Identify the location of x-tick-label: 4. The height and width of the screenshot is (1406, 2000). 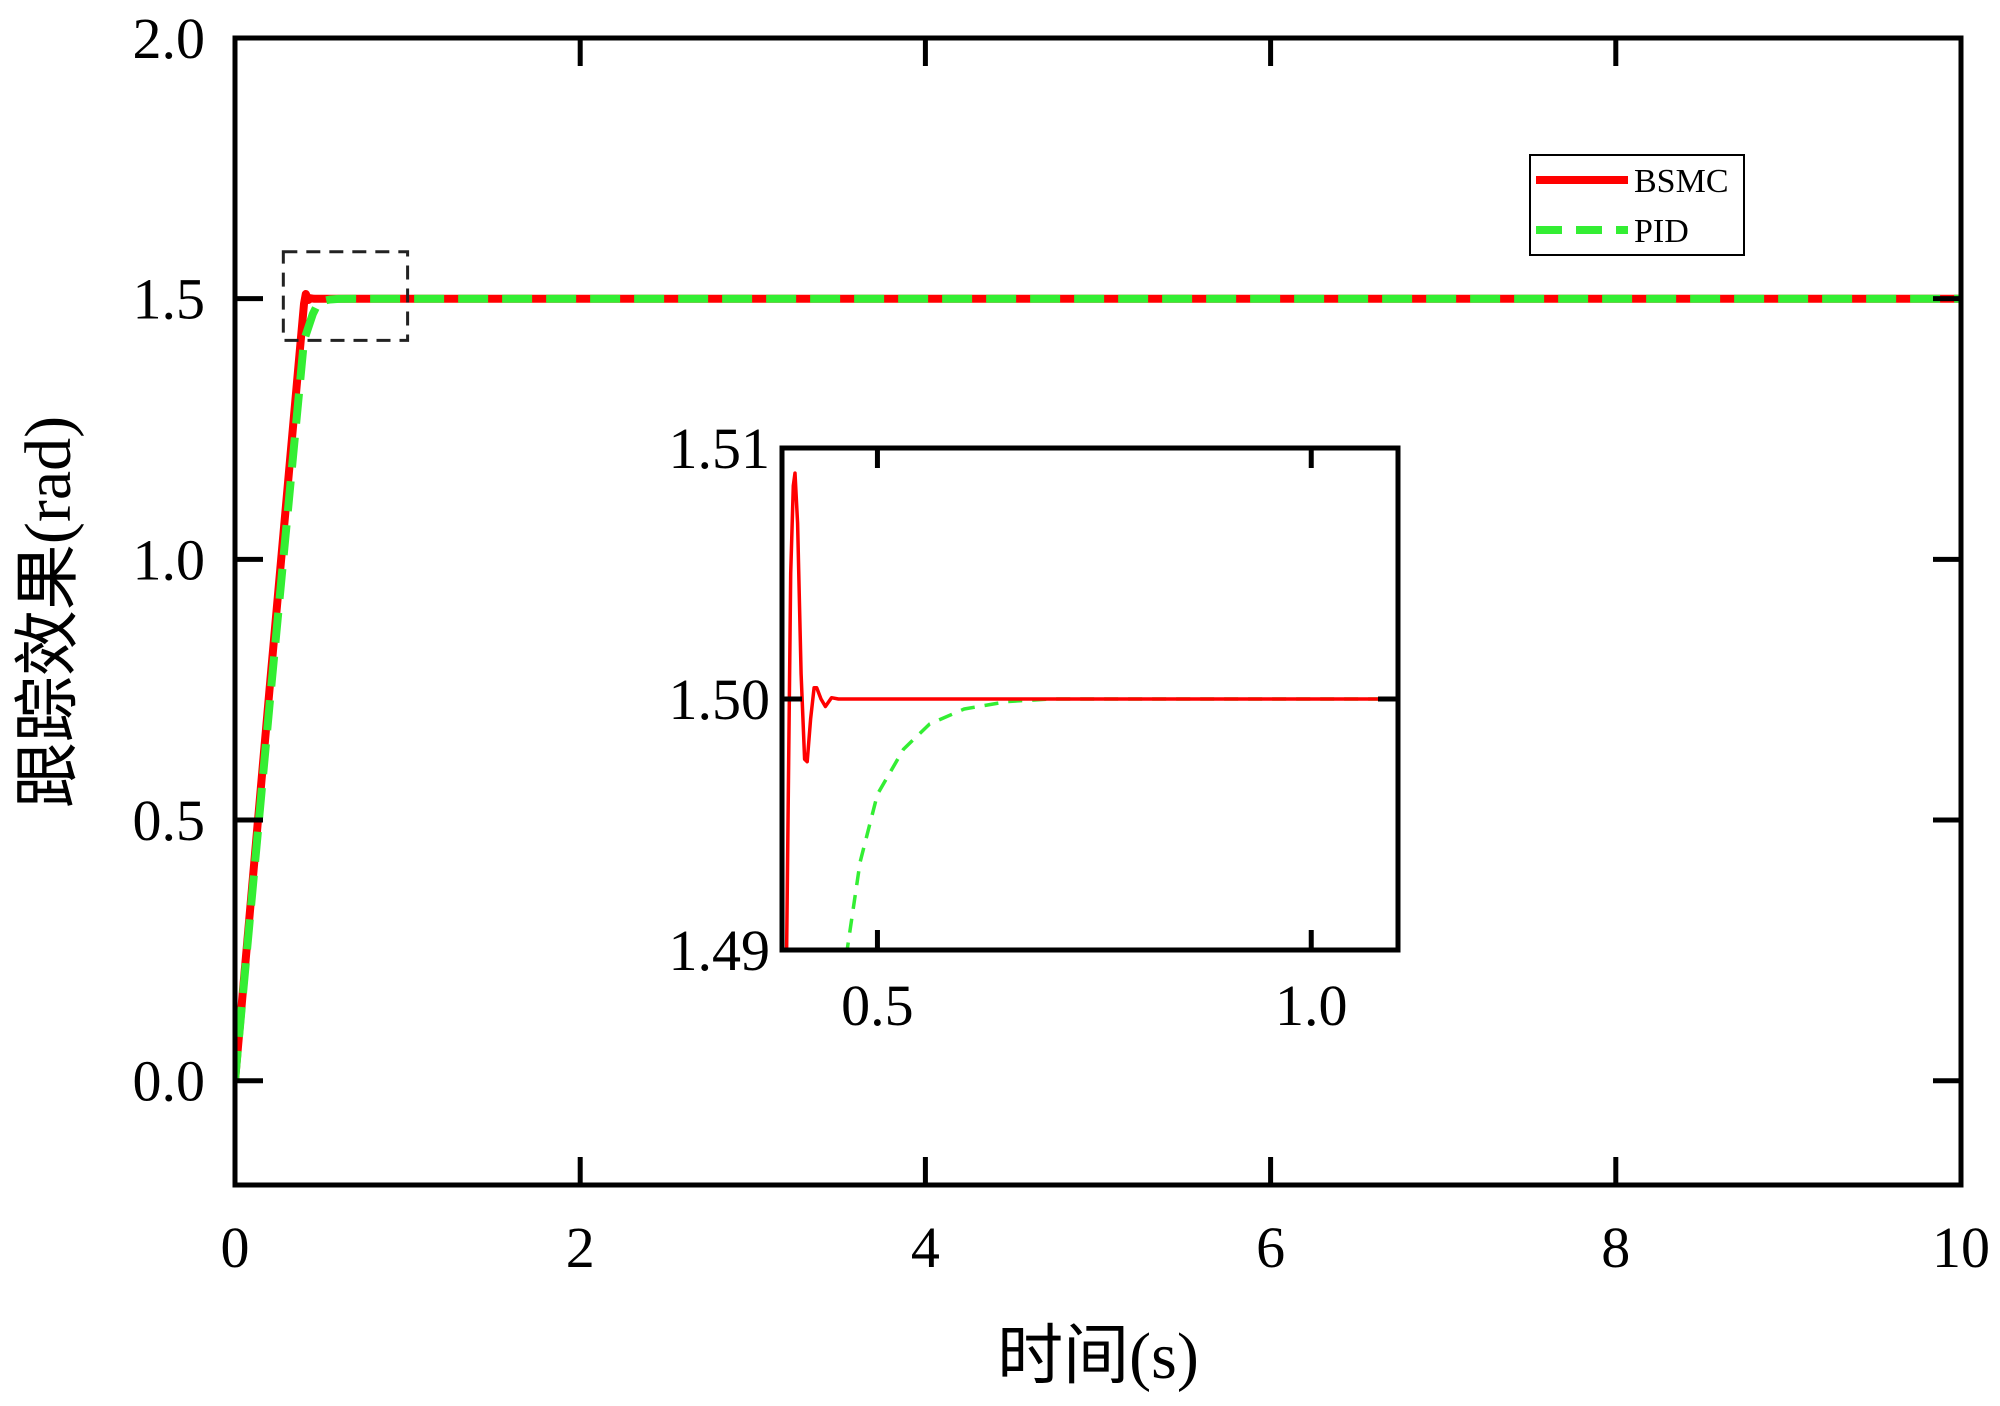
(925, 1247).